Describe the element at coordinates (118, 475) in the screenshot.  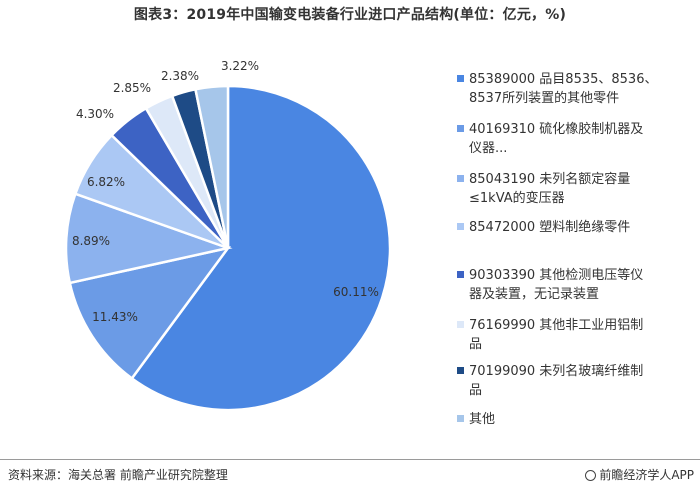
I see `source-note: 资料来源：海关总署 前瞻产业研究院整理` at that location.